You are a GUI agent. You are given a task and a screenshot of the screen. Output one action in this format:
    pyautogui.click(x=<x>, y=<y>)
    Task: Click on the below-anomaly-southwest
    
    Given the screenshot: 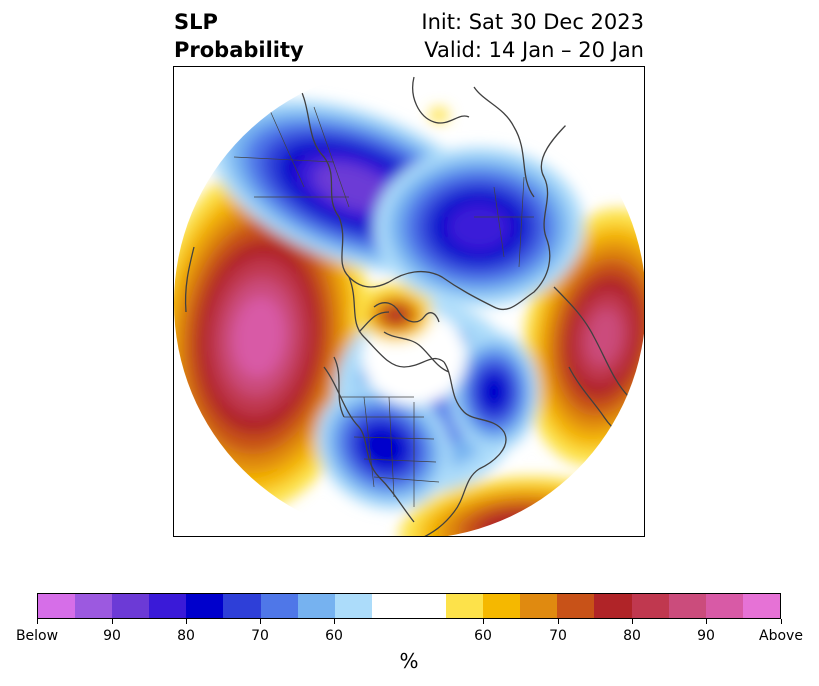 What is the action you would take?
    pyautogui.click(x=384, y=447)
    